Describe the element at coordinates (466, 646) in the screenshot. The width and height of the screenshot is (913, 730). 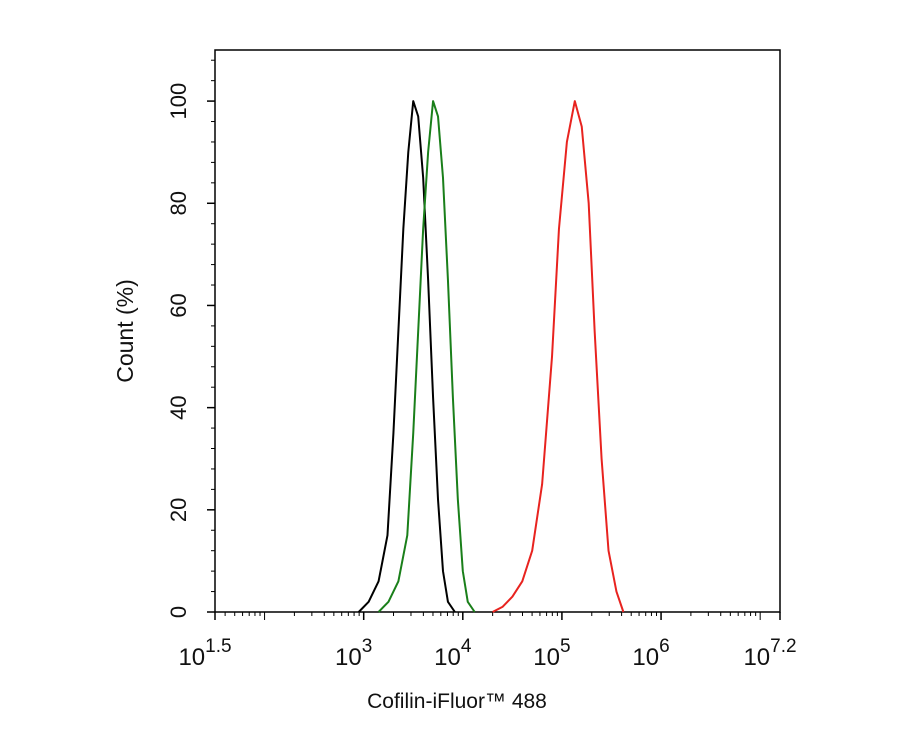
I see `x-tick-exponent: 4` at that location.